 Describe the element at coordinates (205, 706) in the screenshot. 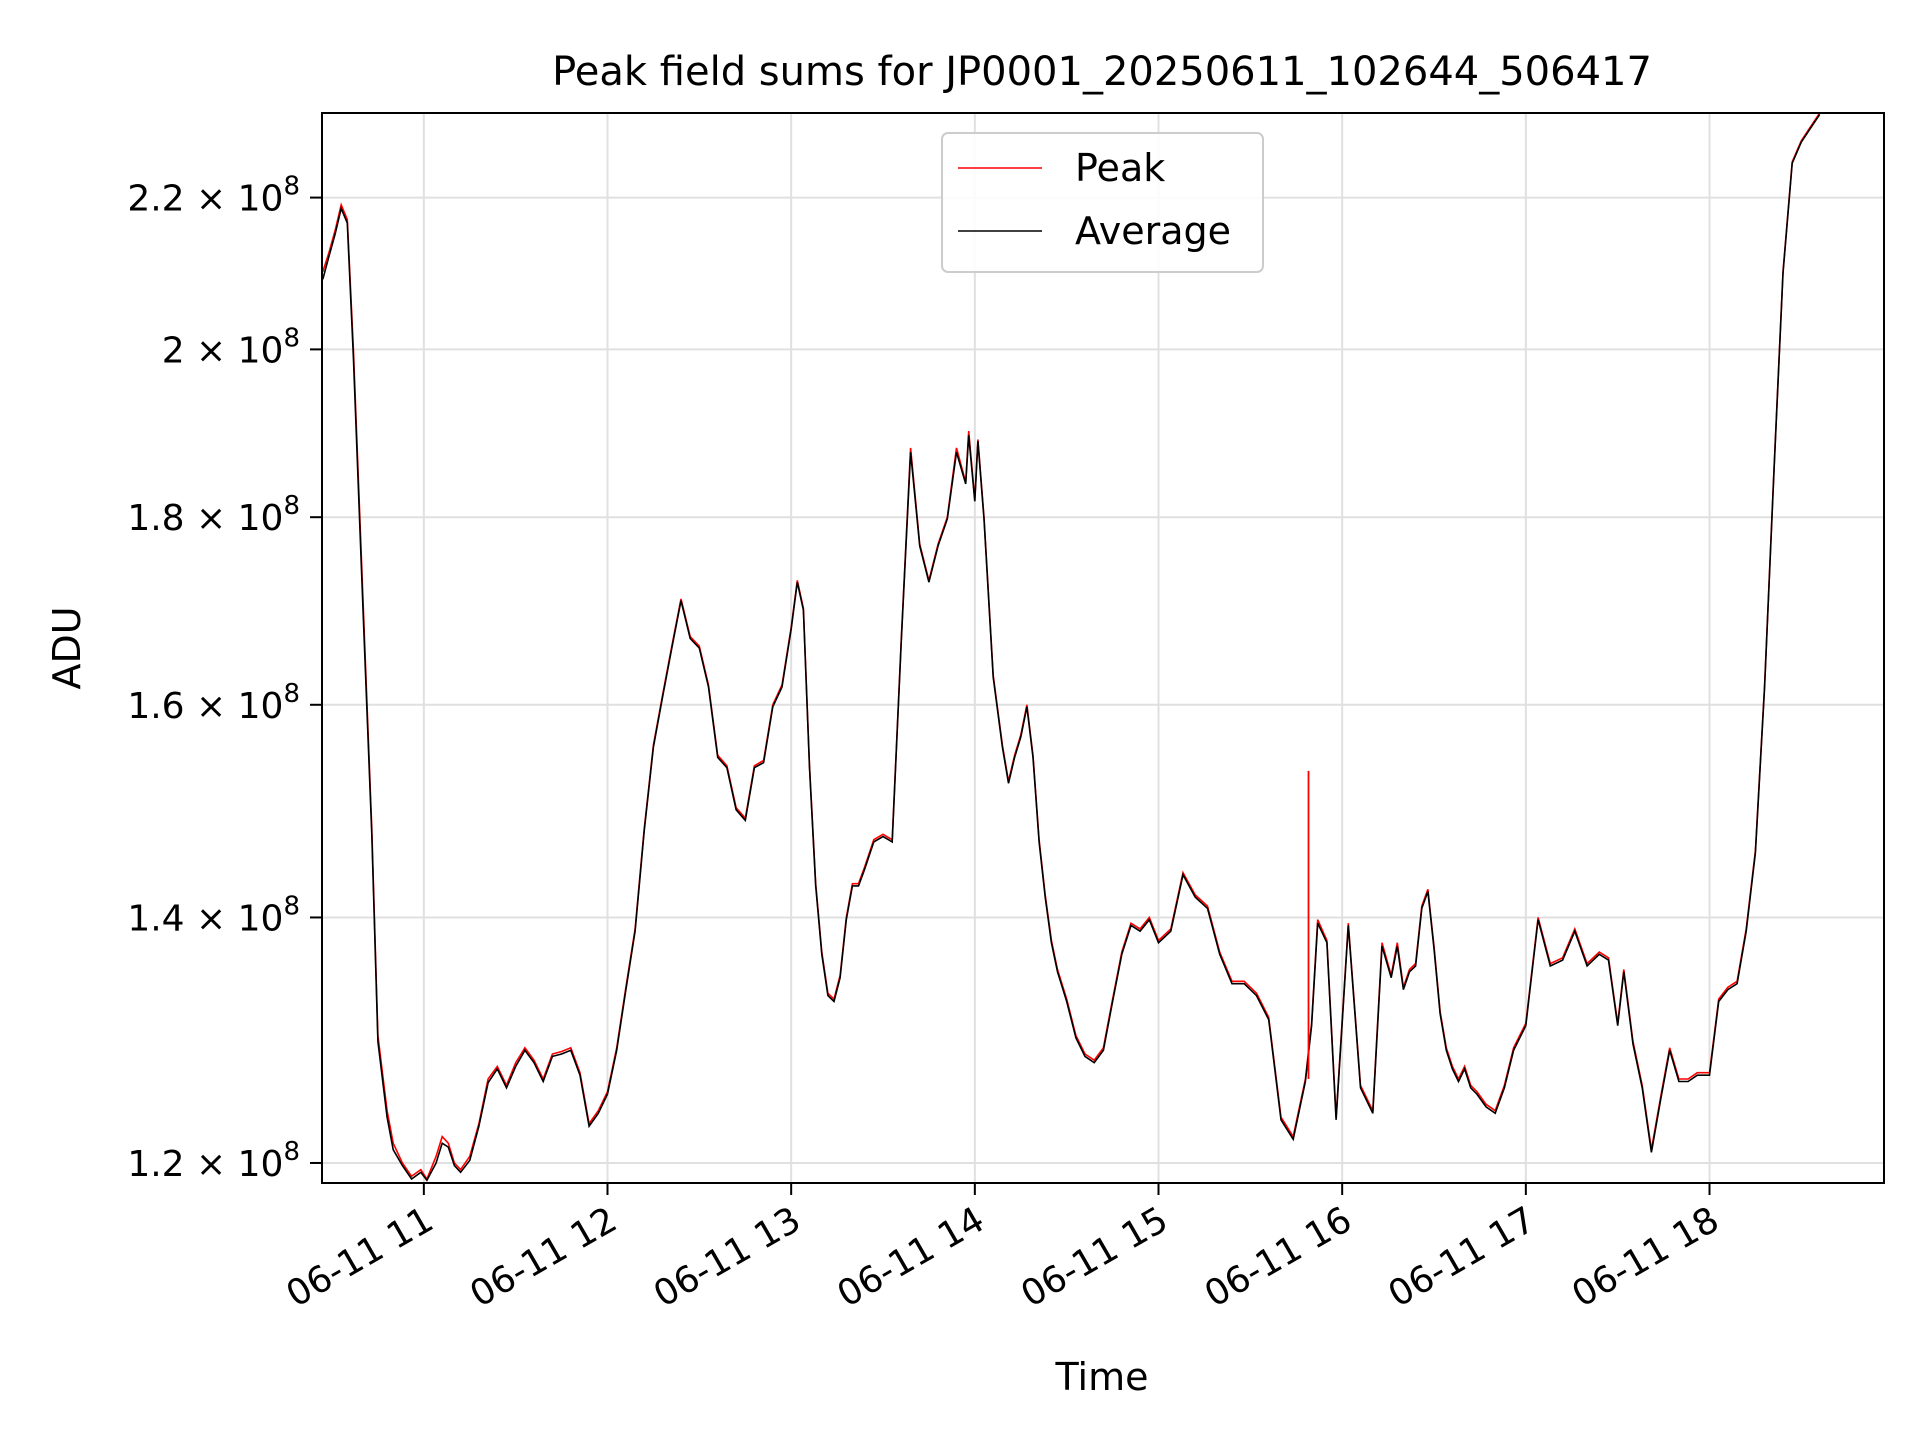

I see `y-tick-mantissa: 1.6 × 10` at that location.